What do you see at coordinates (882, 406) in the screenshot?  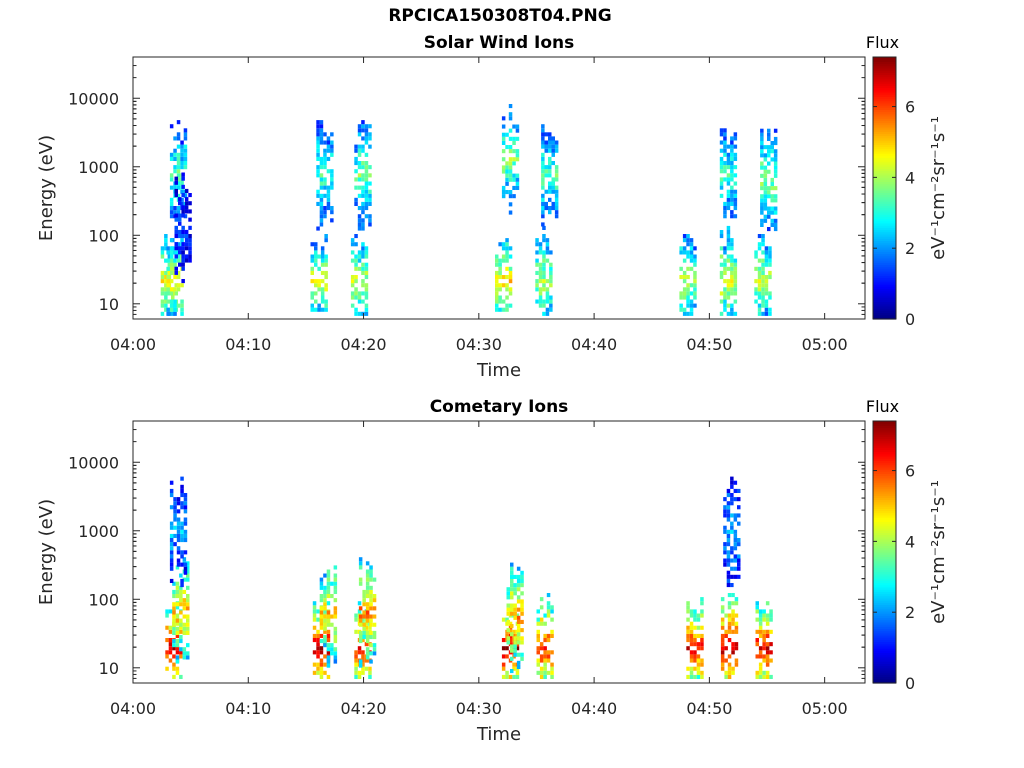 I see `colorbar-title: Flux` at bounding box center [882, 406].